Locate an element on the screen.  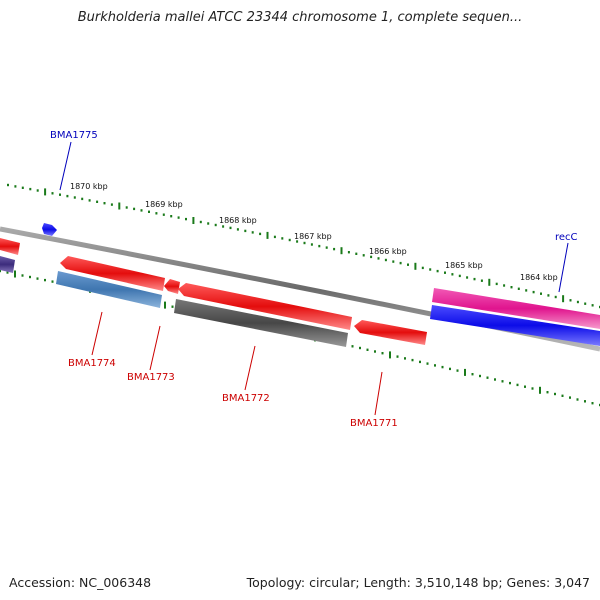
gene-label-bma1773: BMA1773 is located at coordinates (151, 377).